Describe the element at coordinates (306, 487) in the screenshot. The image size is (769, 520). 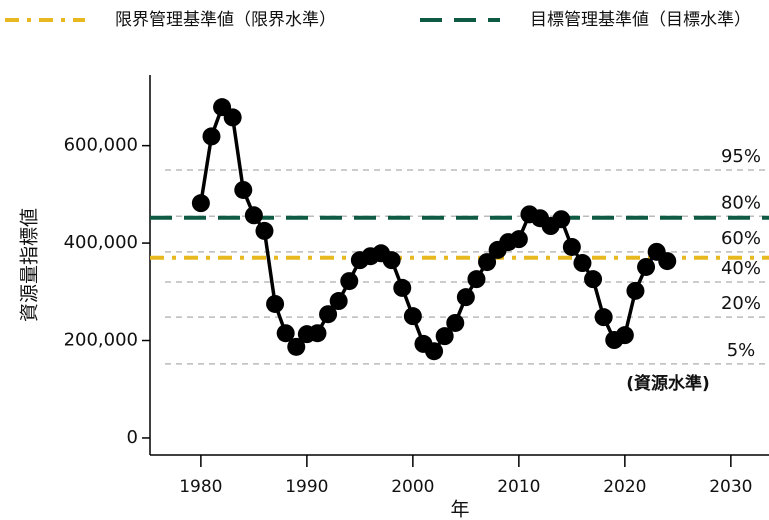
I see `x-tick-label: 1990` at that location.